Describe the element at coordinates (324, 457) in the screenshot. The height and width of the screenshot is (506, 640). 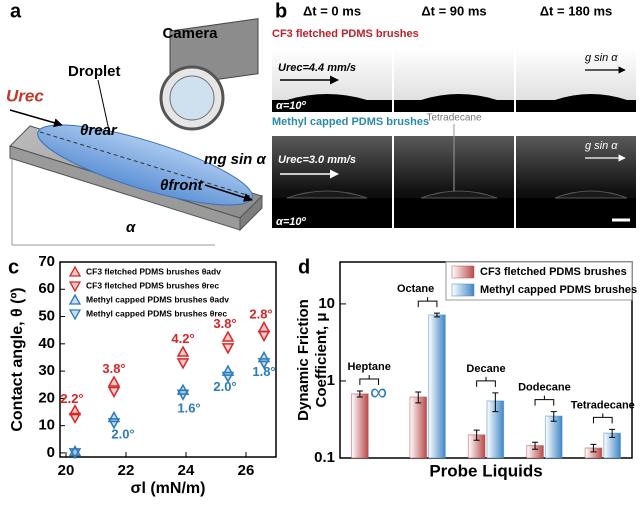
I see `y-tick-label: 0.1` at that location.